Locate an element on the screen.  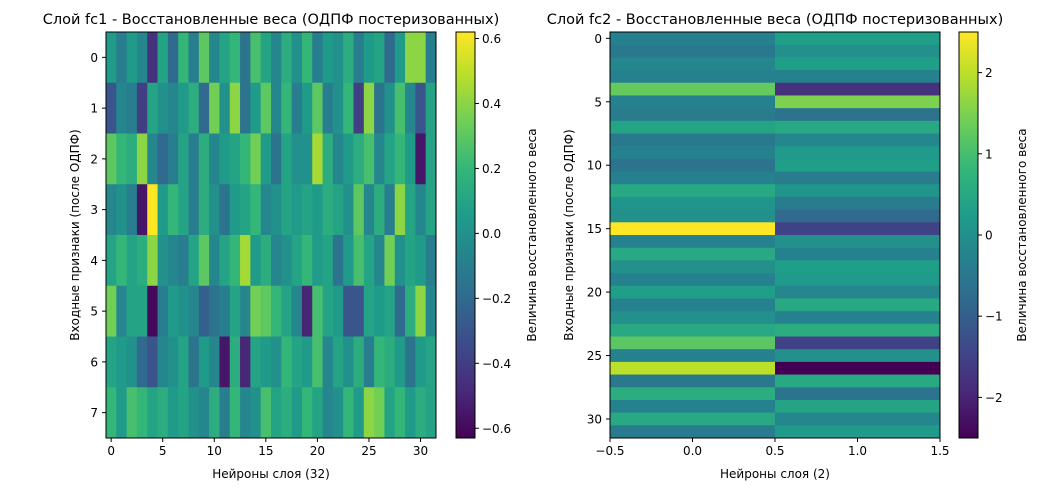
fc1-y-tick-label: 6 is located at coordinates (94, 362).